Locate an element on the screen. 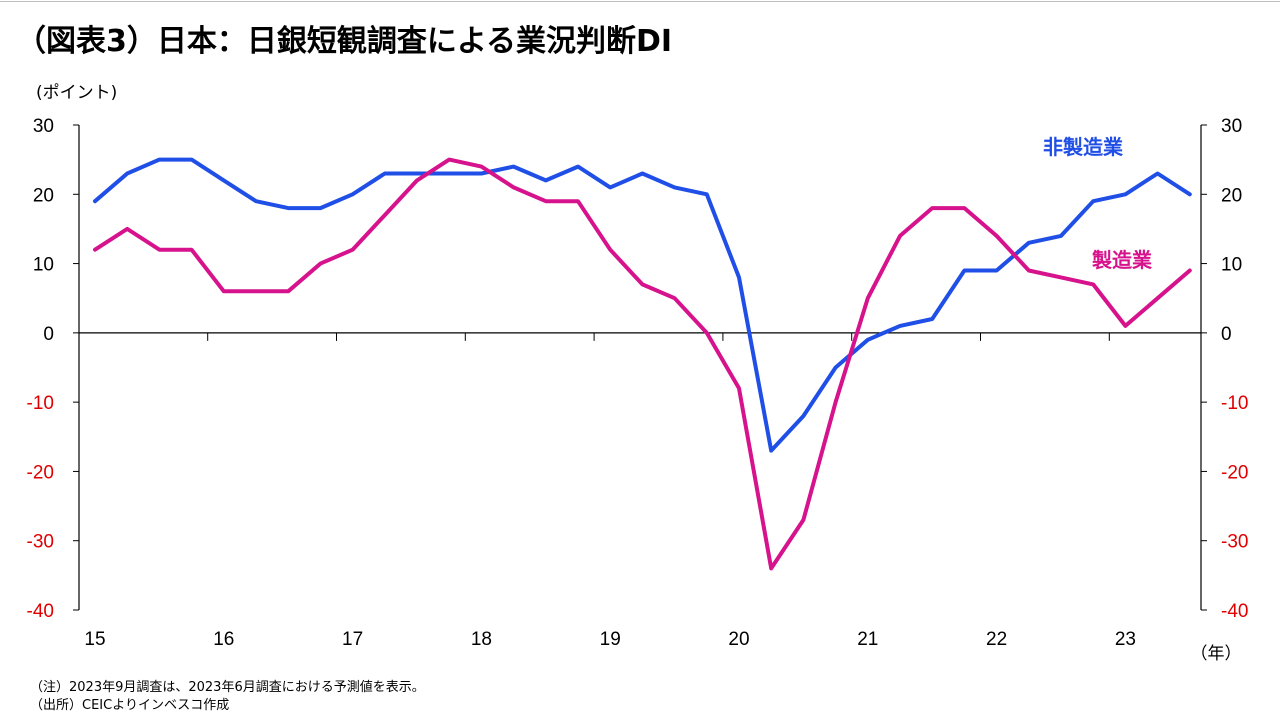 This screenshot has height=720, width=1280. left-y-tick-label: 0 is located at coordinates (48, 334).